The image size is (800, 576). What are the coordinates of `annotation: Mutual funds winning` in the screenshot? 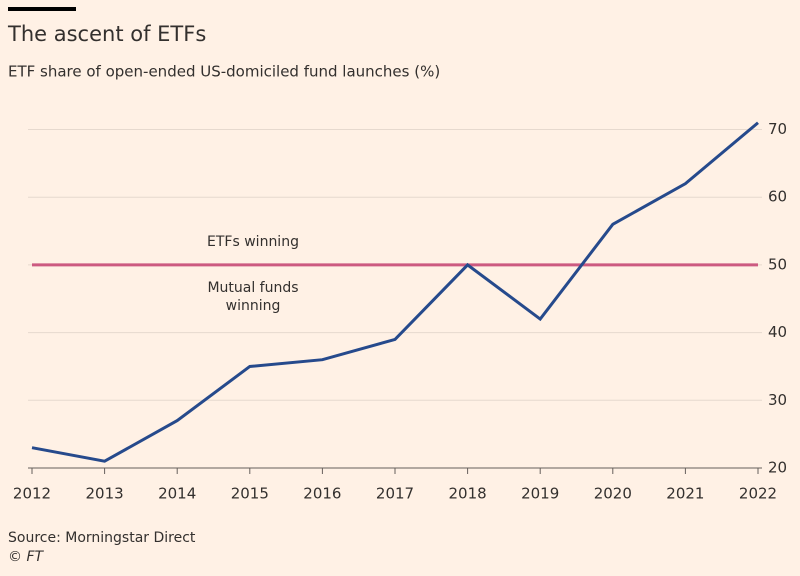 It's located at (252, 297).